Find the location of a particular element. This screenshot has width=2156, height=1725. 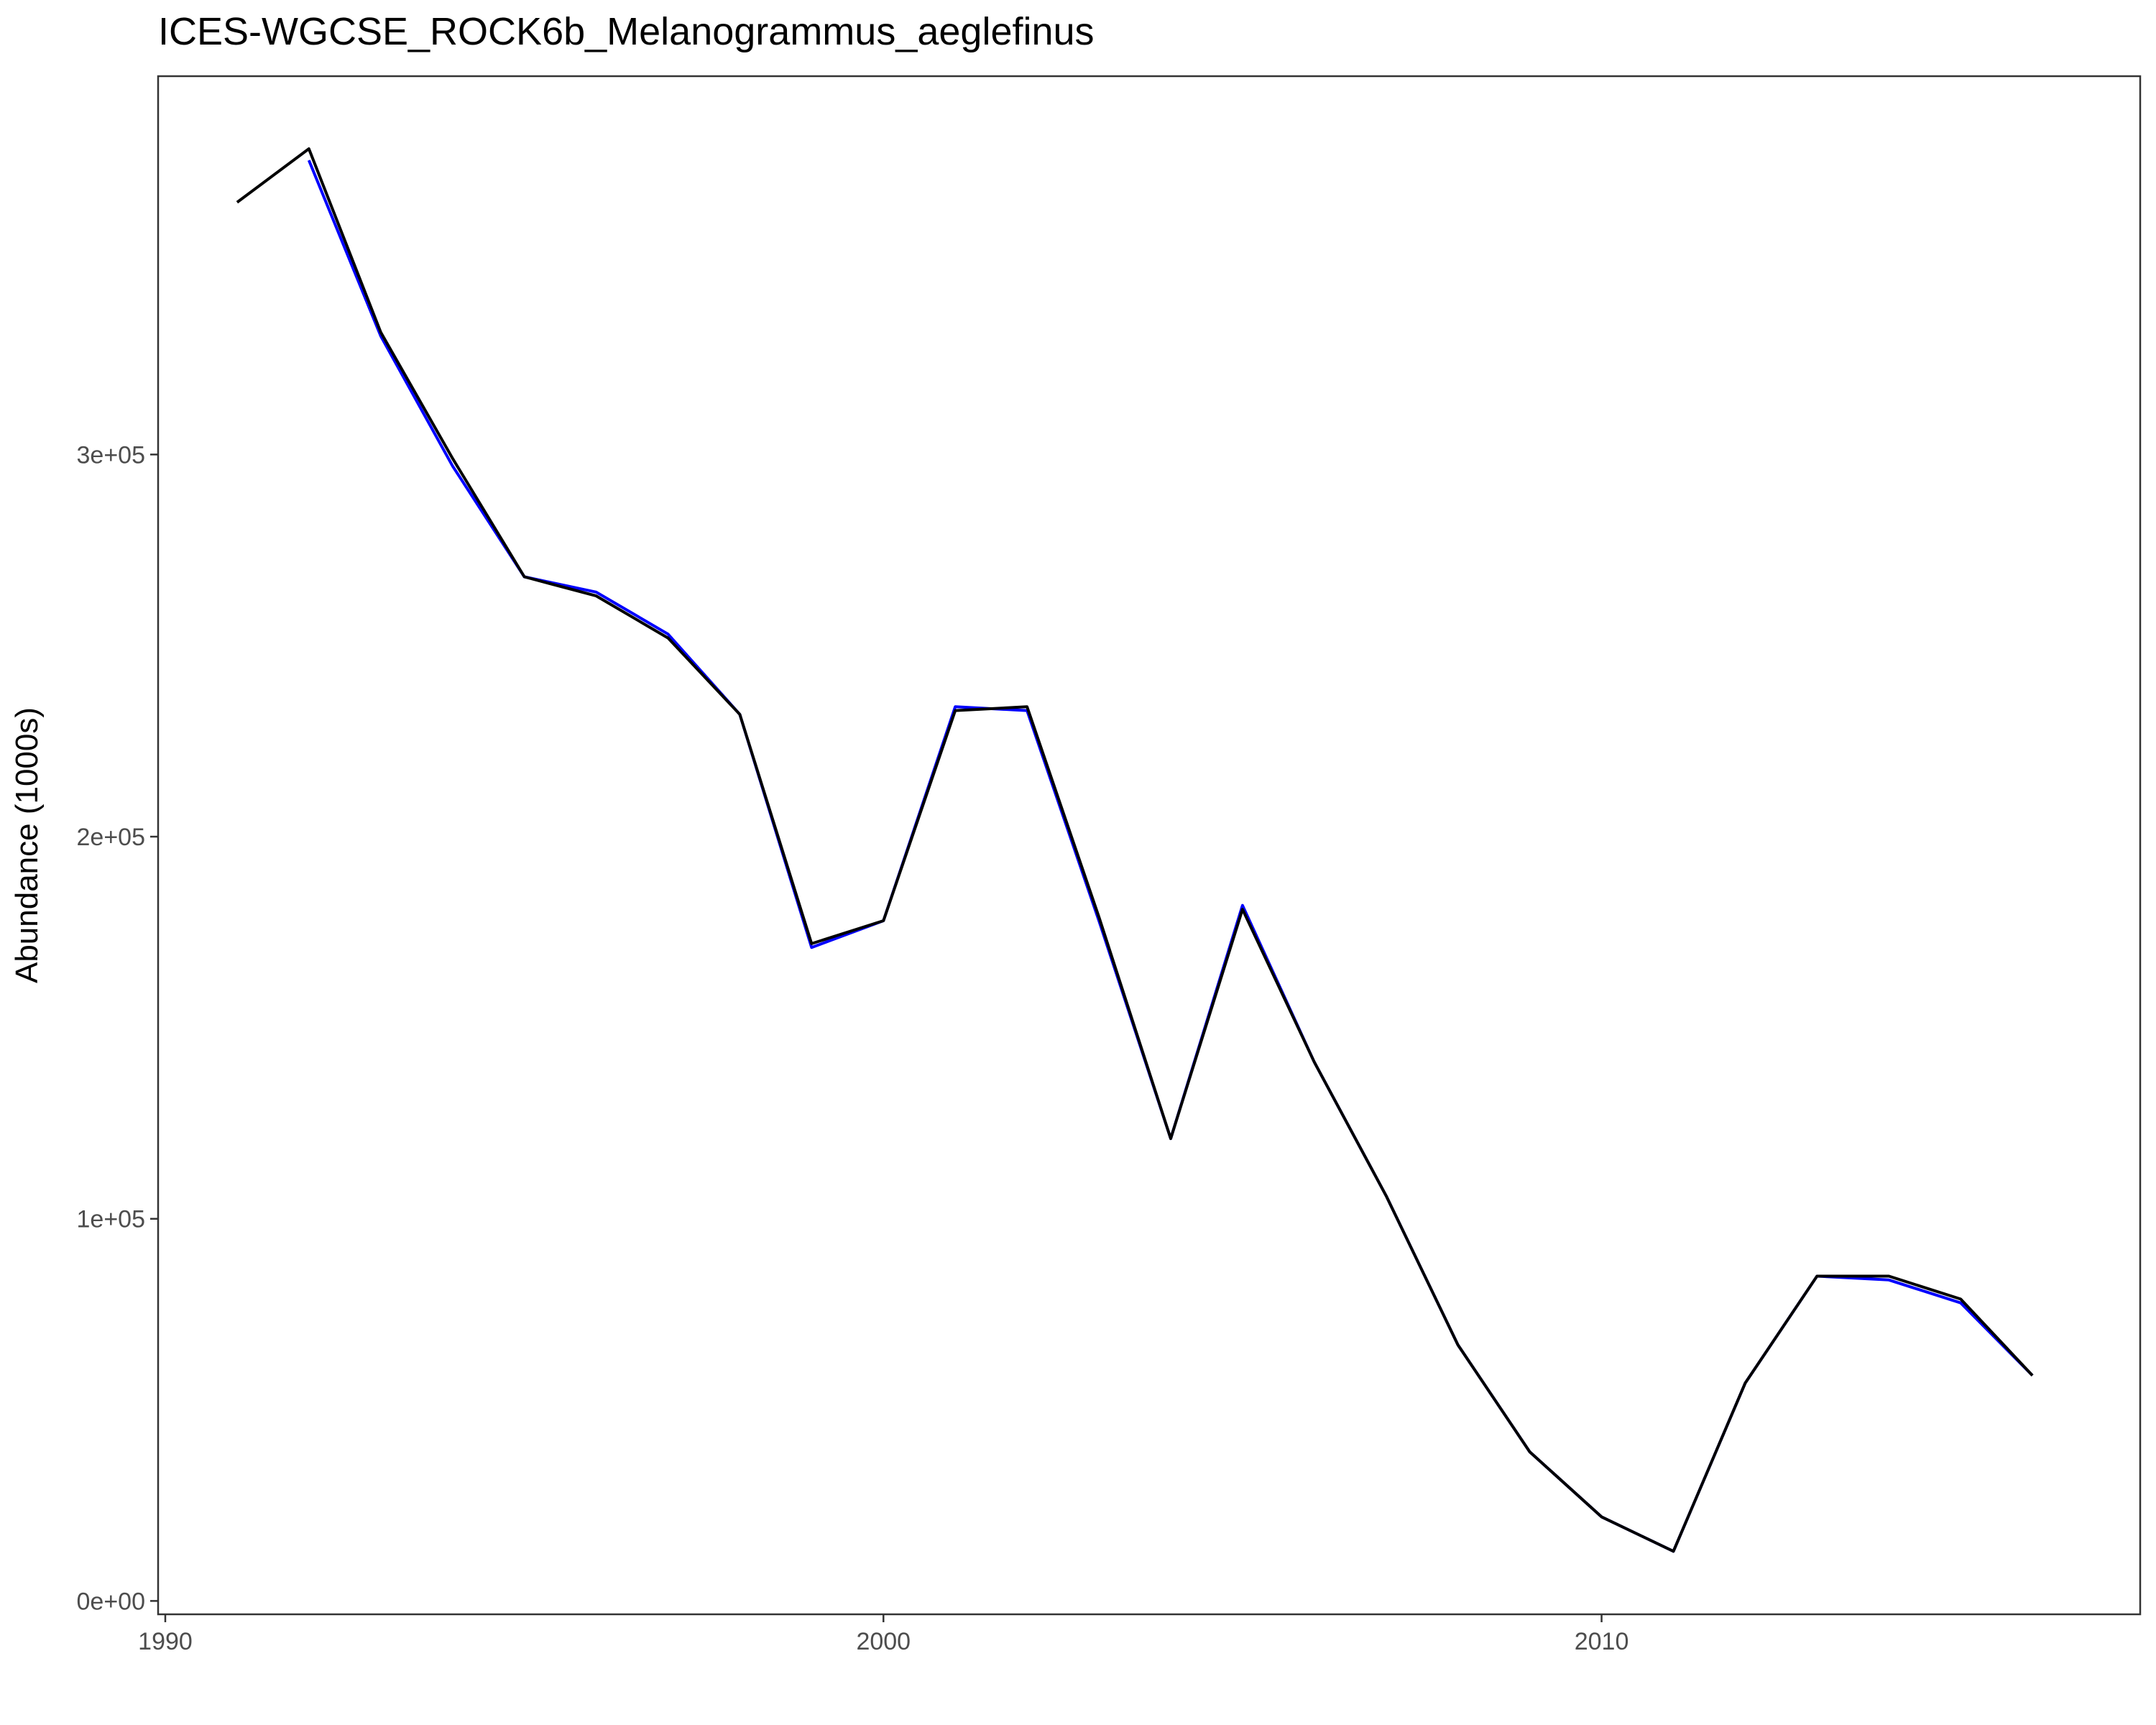

y-axis-title: Abundance (1000s) is located at coordinates (27, 845).